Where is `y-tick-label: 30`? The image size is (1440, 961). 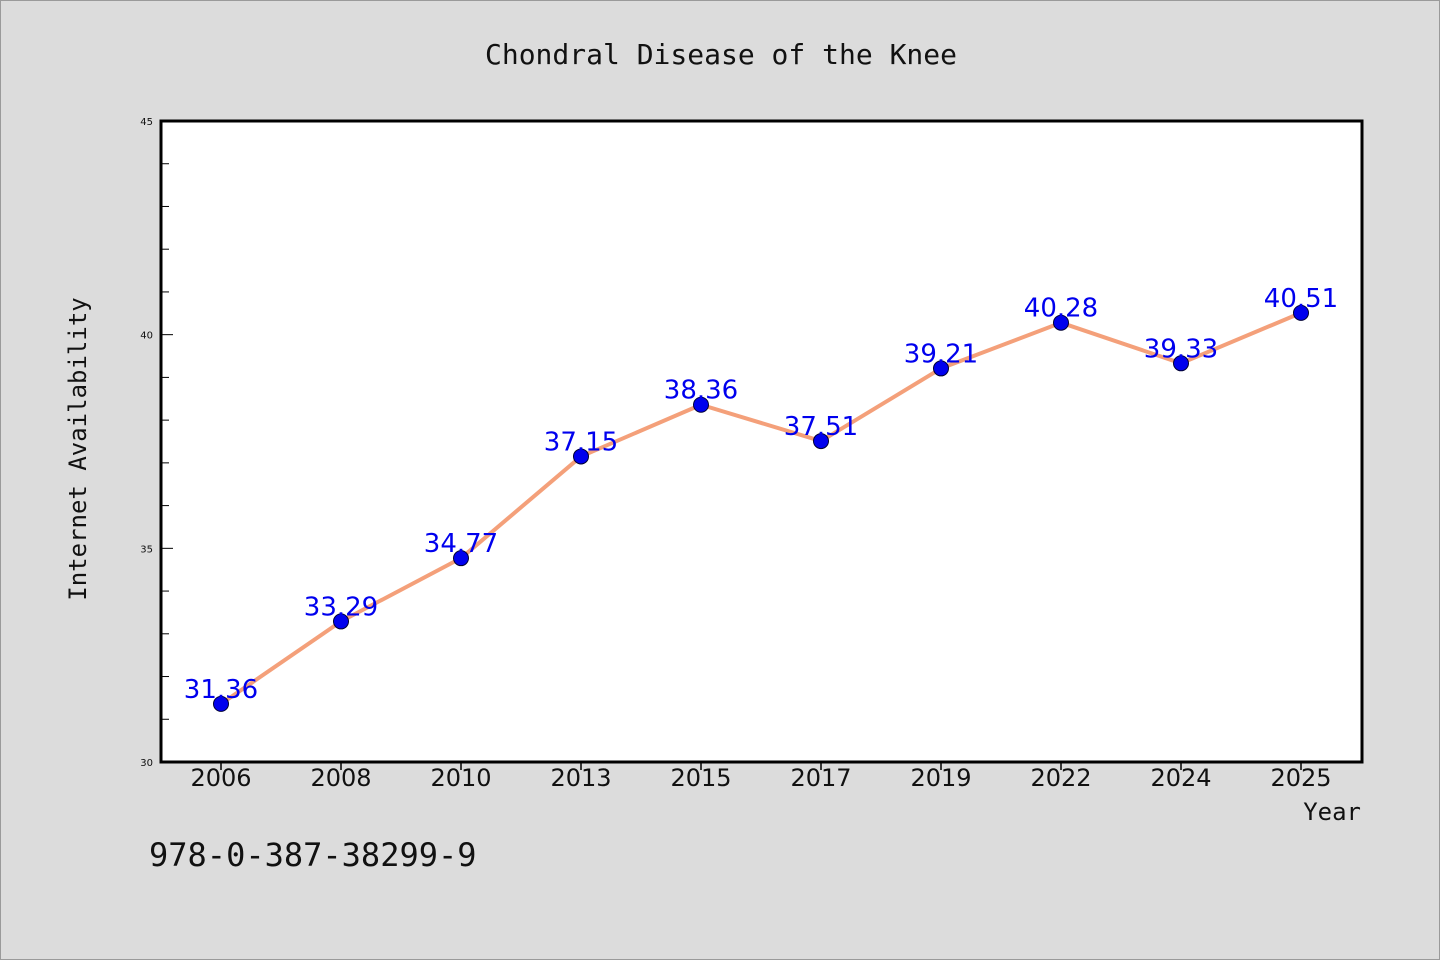 y-tick-label: 30 is located at coordinates (146, 763).